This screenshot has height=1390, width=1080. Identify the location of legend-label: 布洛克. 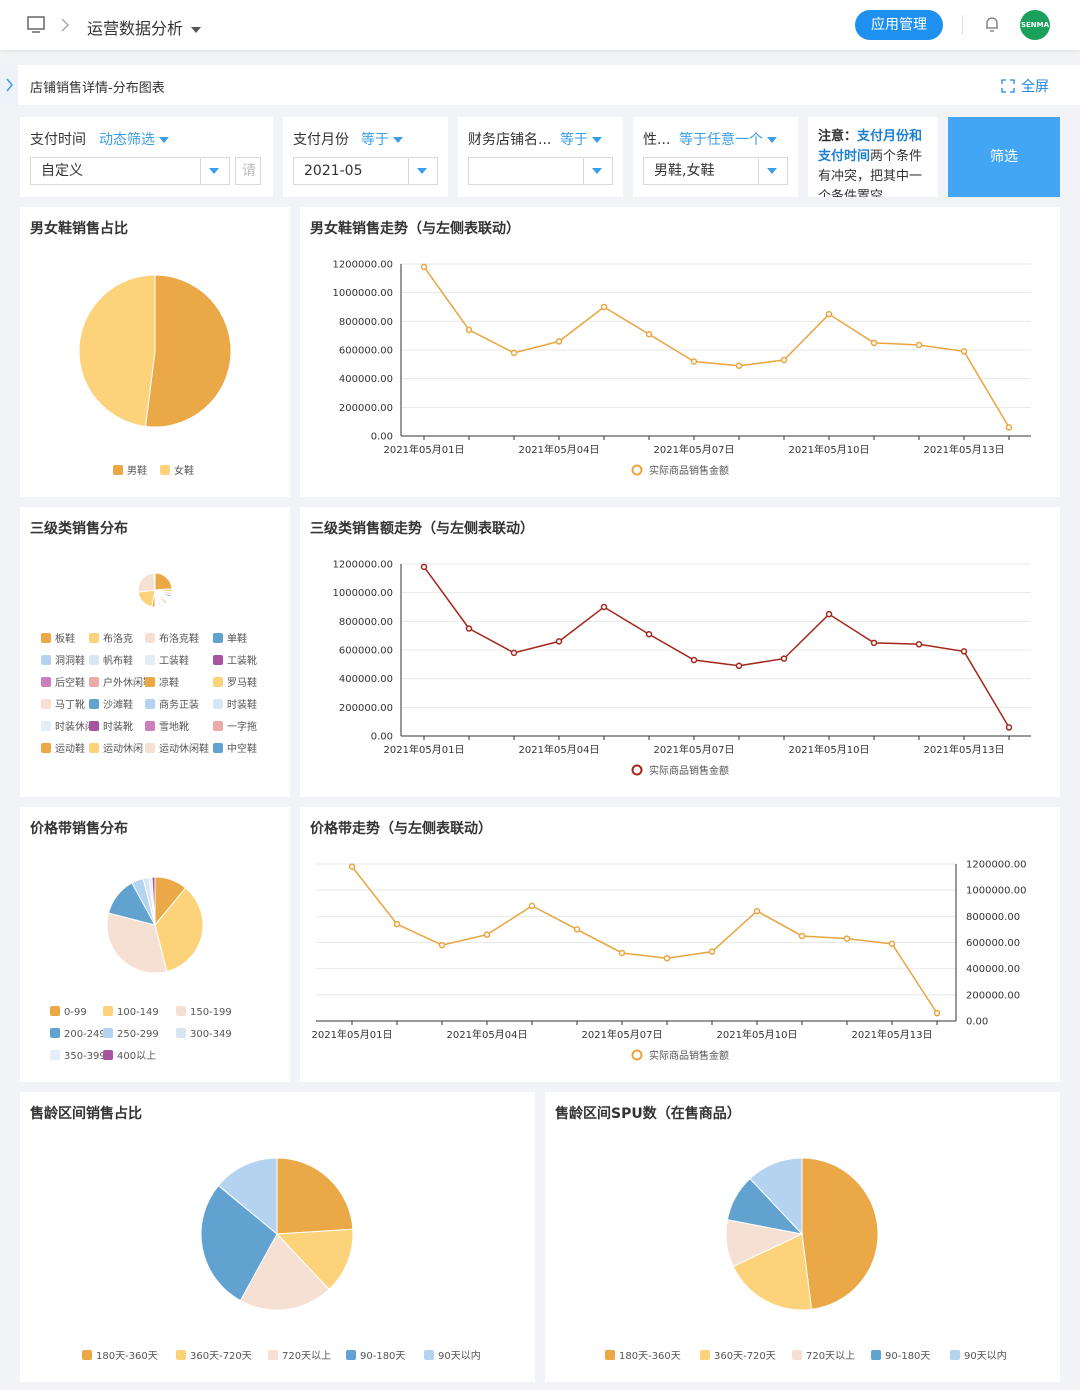
(118, 638).